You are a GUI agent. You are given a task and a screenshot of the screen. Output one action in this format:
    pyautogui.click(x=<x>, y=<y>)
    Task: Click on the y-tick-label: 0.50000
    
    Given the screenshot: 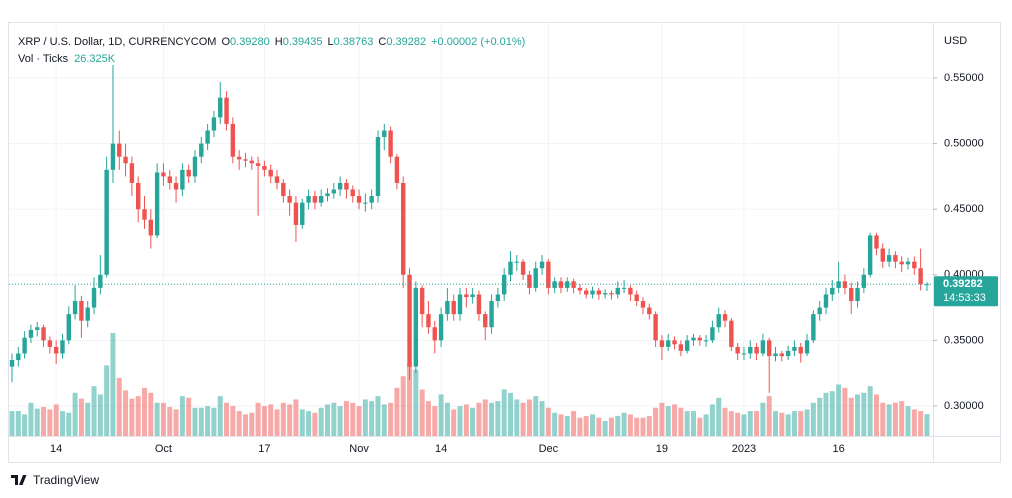 What is the action you would take?
    pyautogui.click(x=964, y=144)
    